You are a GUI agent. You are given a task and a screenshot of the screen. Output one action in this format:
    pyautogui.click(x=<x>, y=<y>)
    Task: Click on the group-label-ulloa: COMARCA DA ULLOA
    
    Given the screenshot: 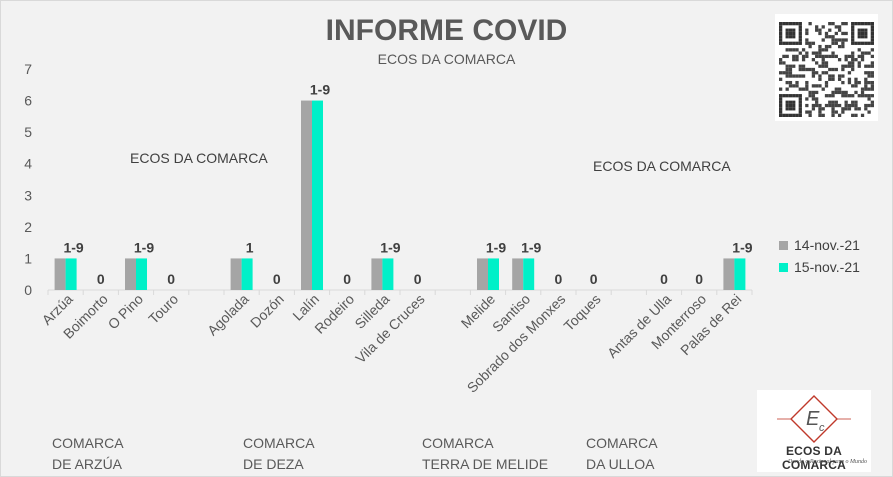 What is the action you would take?
    pyautogui.click(x=622, y=454)
    